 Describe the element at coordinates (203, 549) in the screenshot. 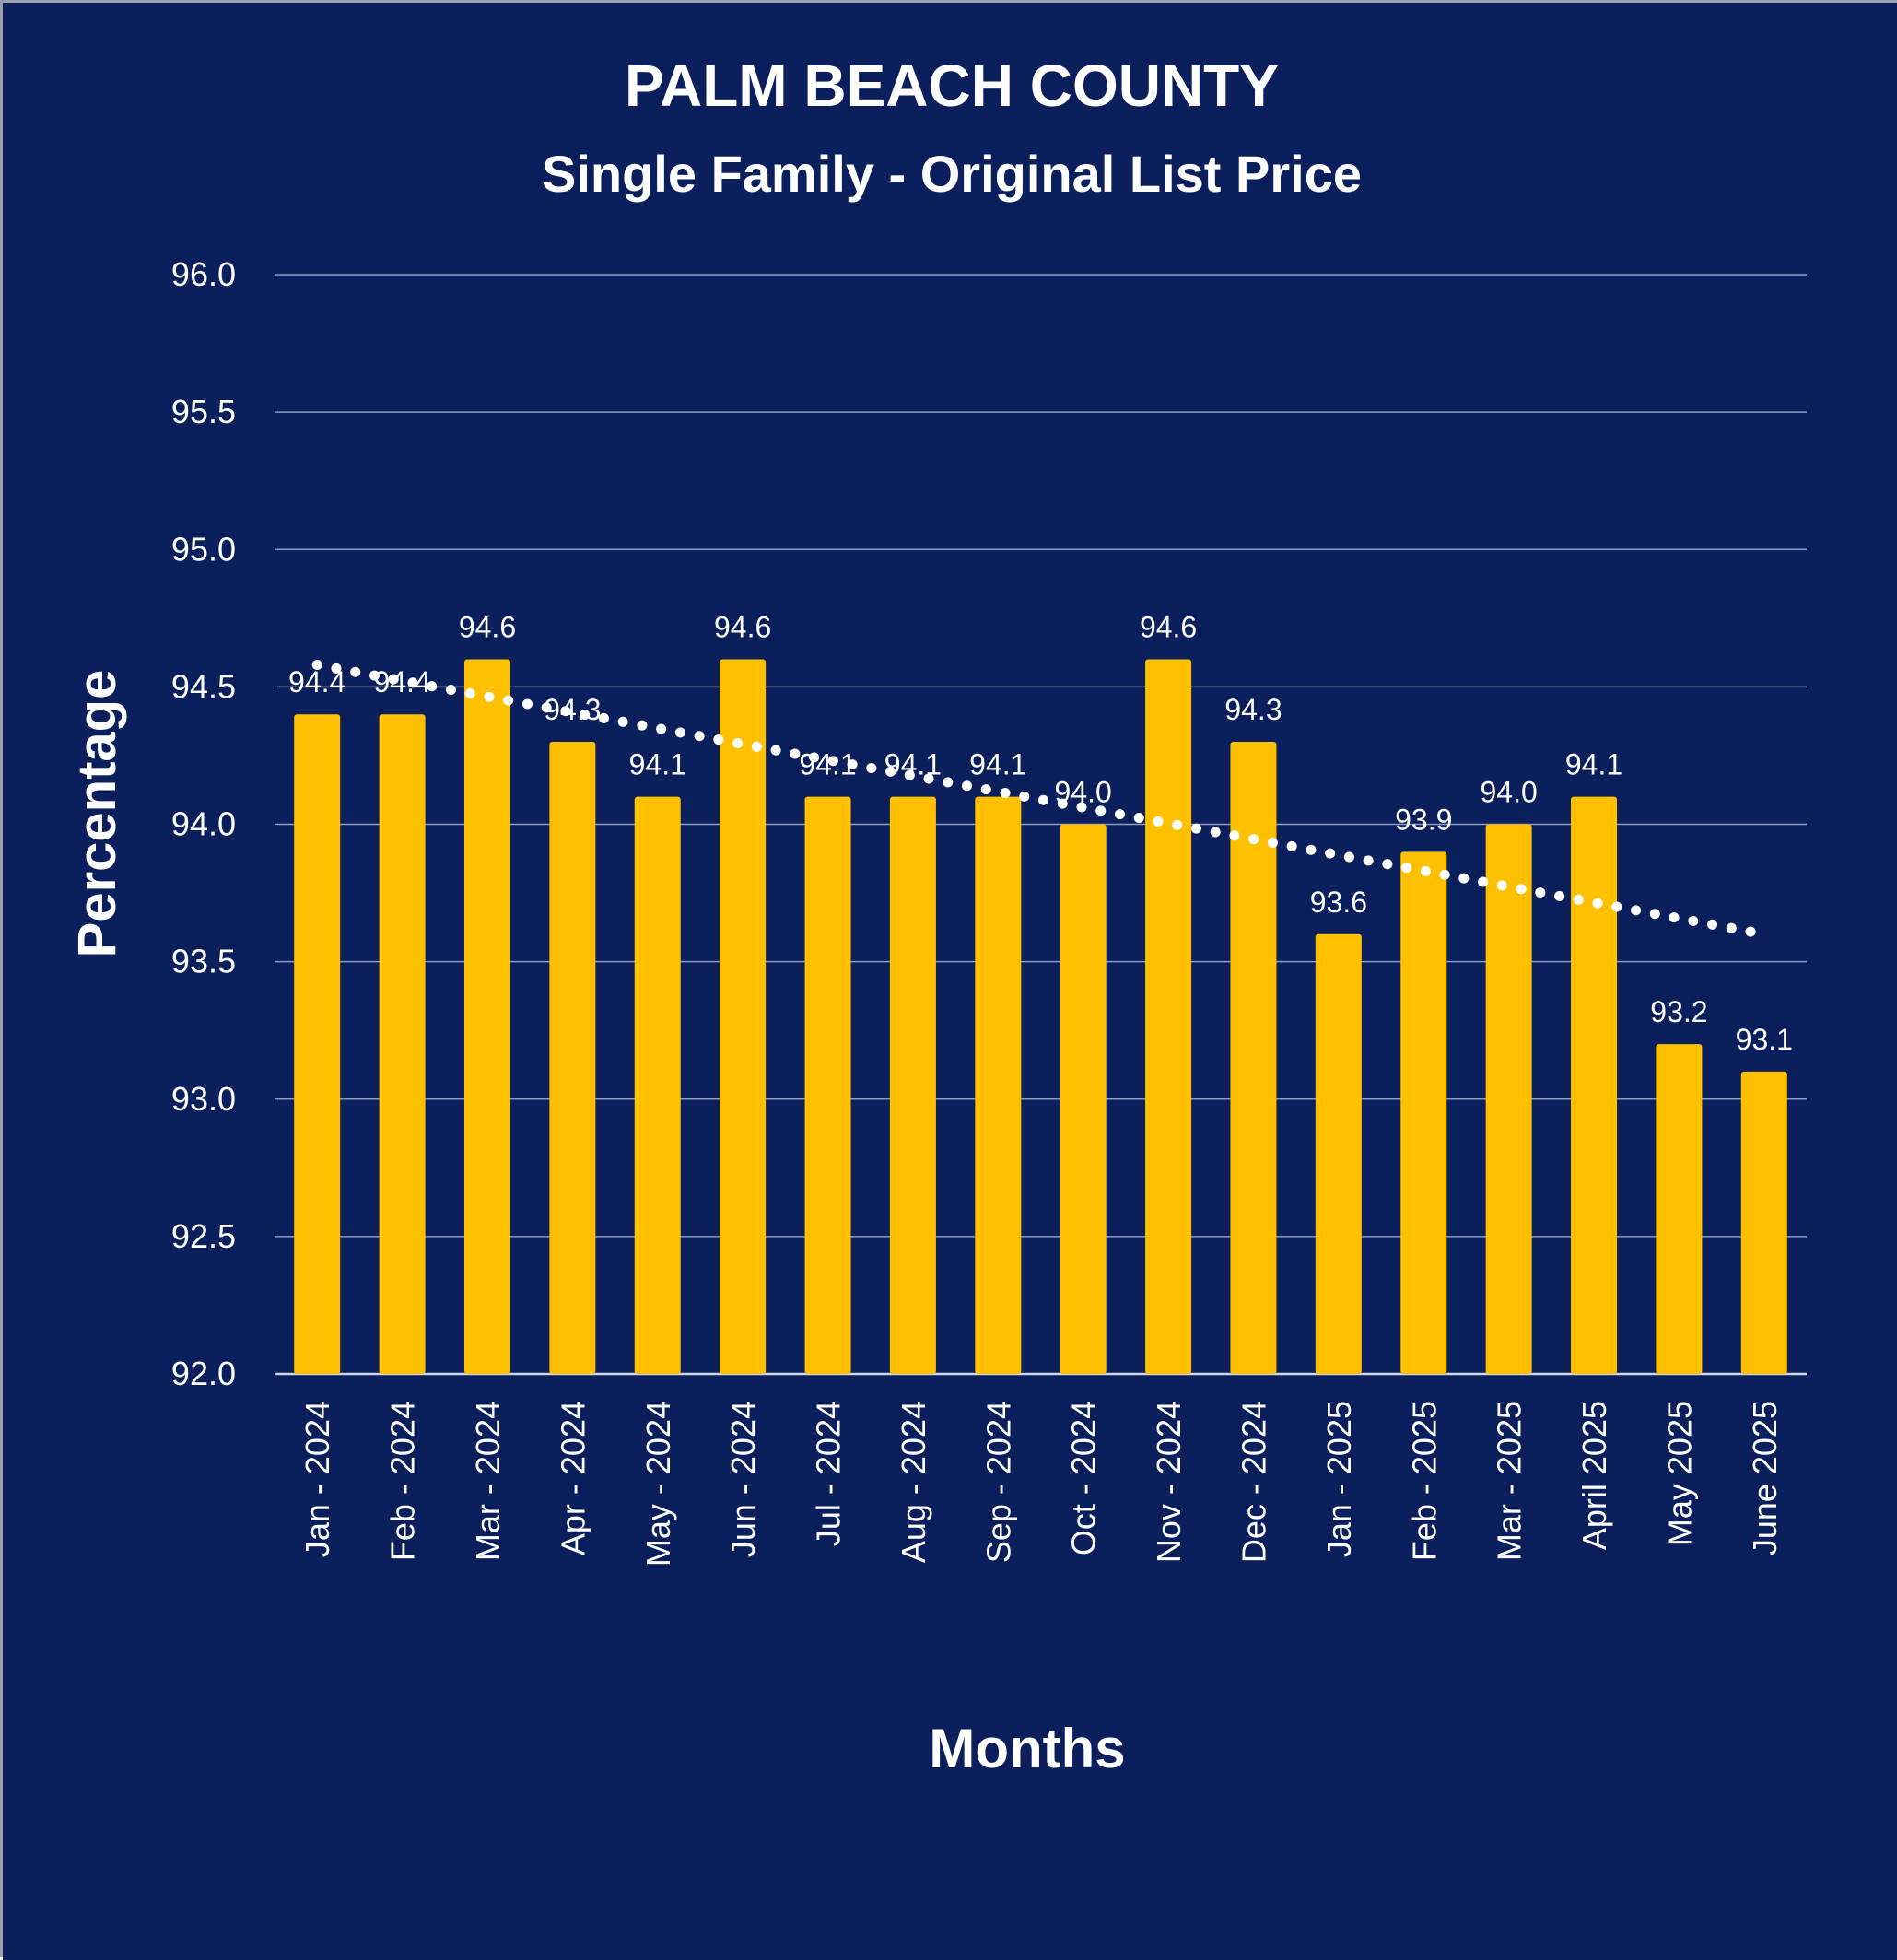

I see `y-tick-label: 95.0` at that location.